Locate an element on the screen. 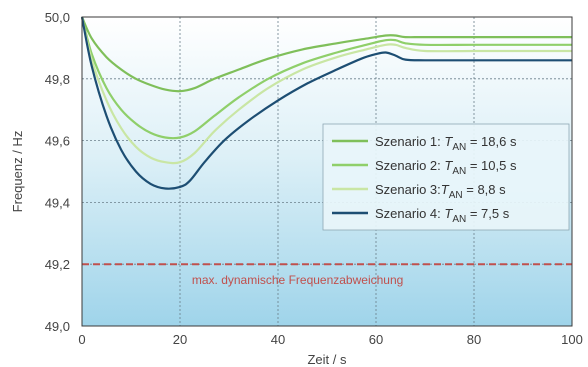 The height and width of the screenshot is (367, 588). reference-line-label: max. dynamische Frequenzabweichung is located at coordinates (297, 280).